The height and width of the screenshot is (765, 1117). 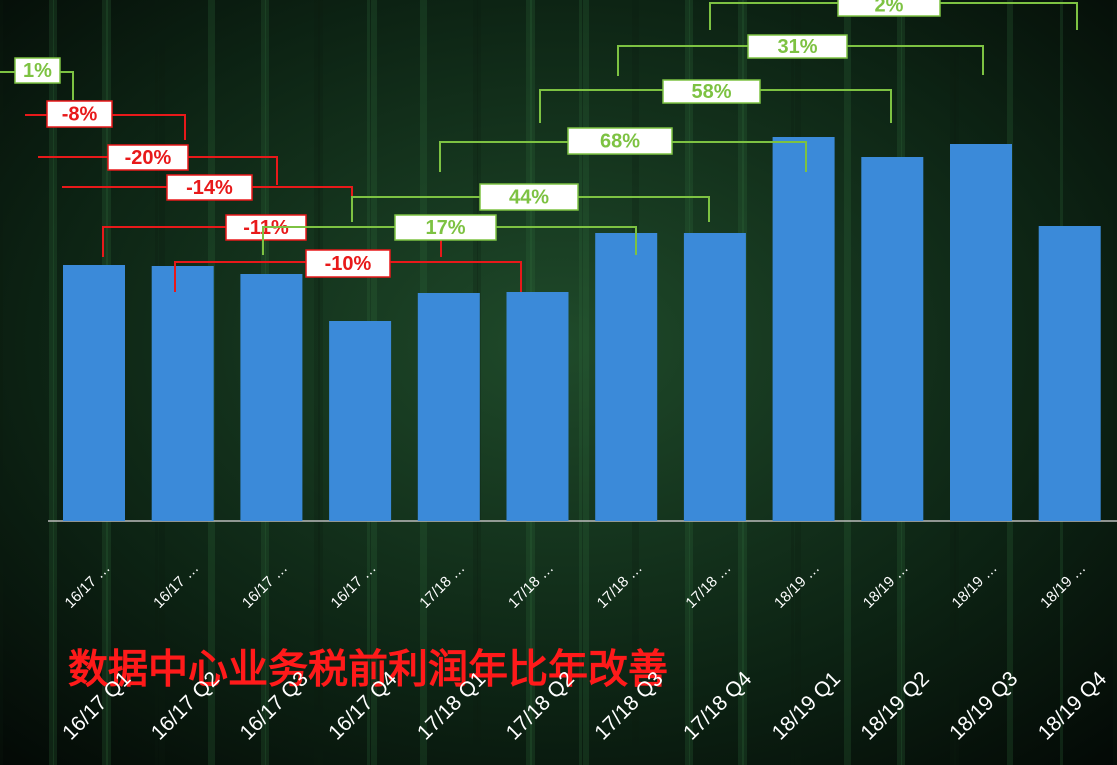 I want to click on annotation-label: -8%, so click(x=80, y=114).